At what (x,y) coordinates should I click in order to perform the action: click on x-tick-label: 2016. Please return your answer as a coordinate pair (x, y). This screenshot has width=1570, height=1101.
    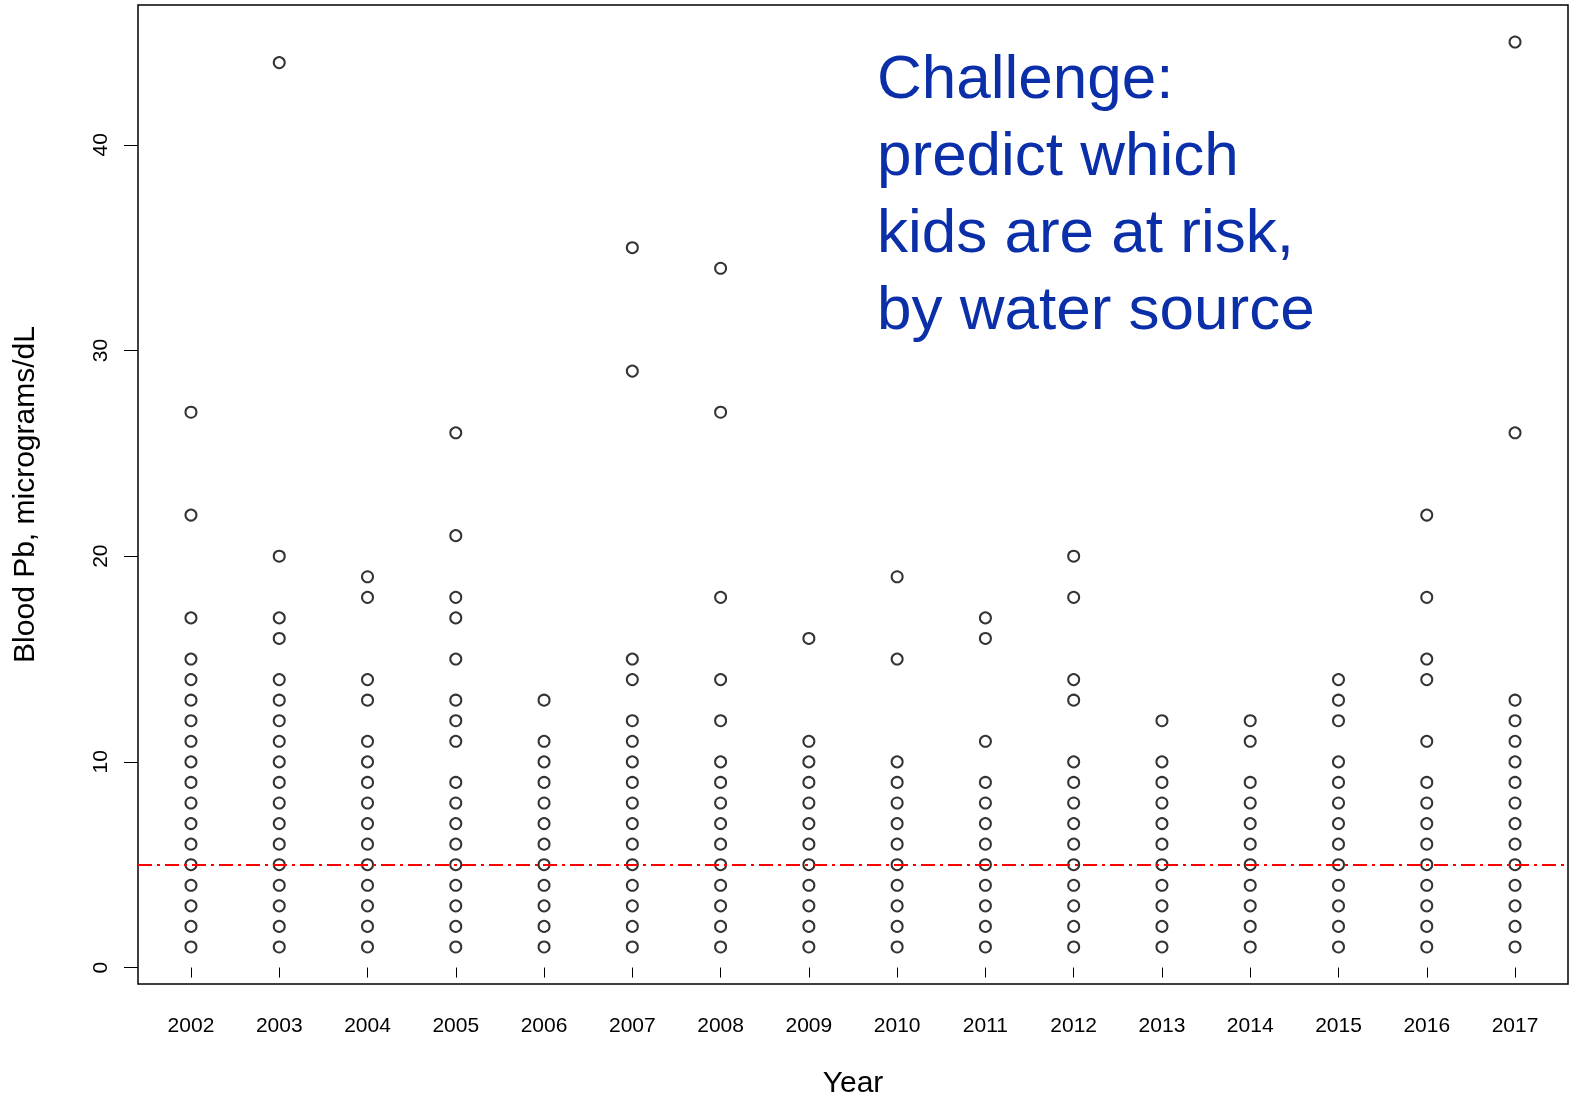
    Looking at the image, I should click on (1427, 1024).